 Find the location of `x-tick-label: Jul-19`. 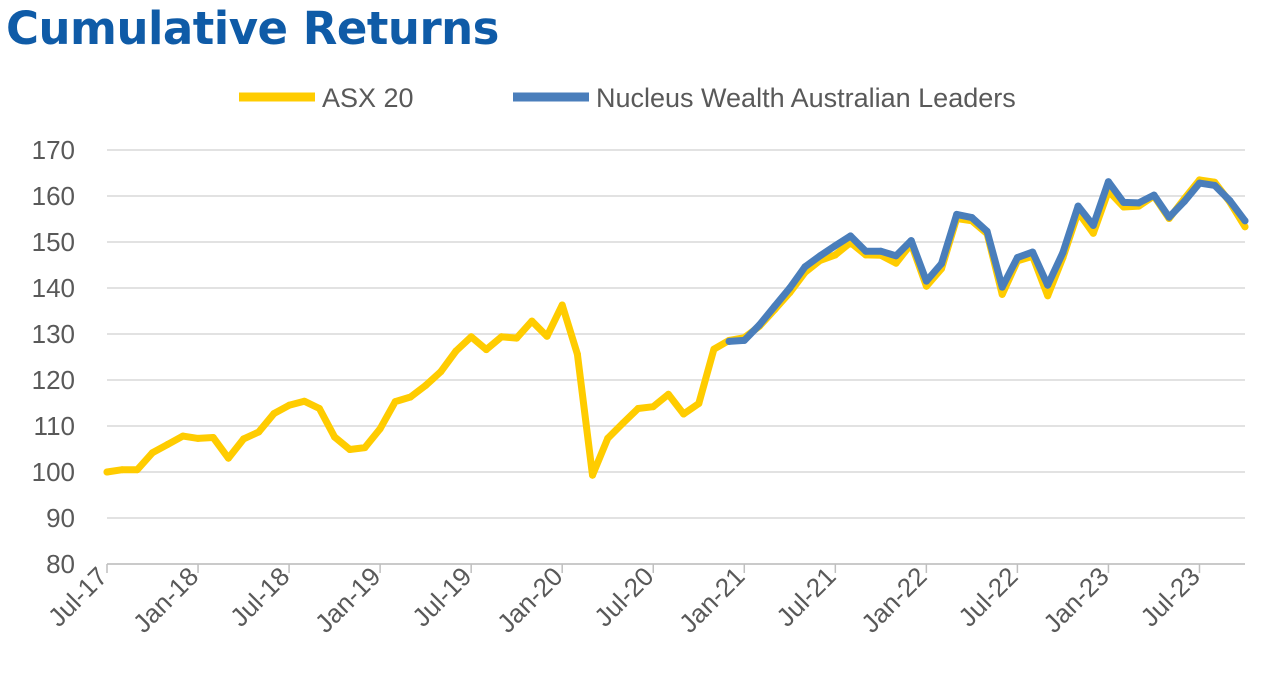

x-tick-label: Jul-19 is located at coordinates (441, 596).